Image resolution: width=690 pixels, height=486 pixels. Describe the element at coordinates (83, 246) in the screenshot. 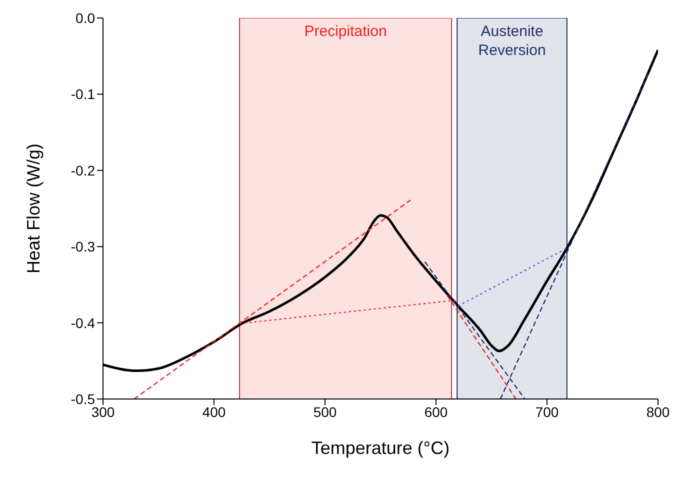

I see `y-tick-label: -0.3` at that location.